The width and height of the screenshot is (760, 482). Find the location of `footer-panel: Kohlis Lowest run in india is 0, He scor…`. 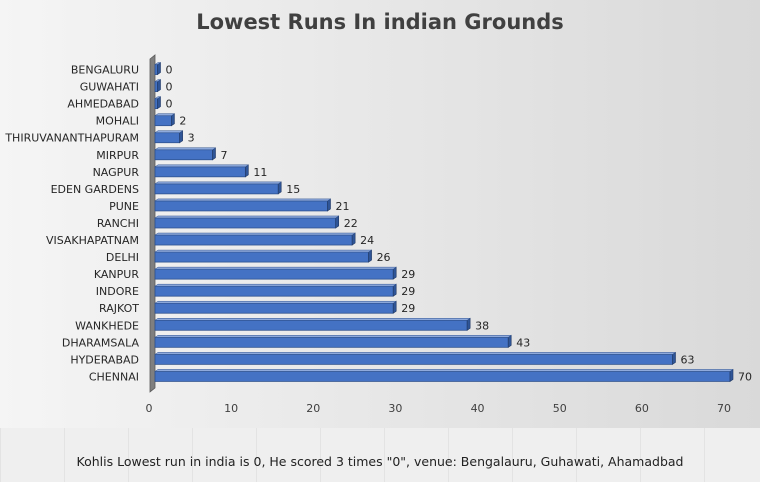

footer-panel: Kohlis Lowest run in india is 0, He scor… is located at coordinates (380, 455).